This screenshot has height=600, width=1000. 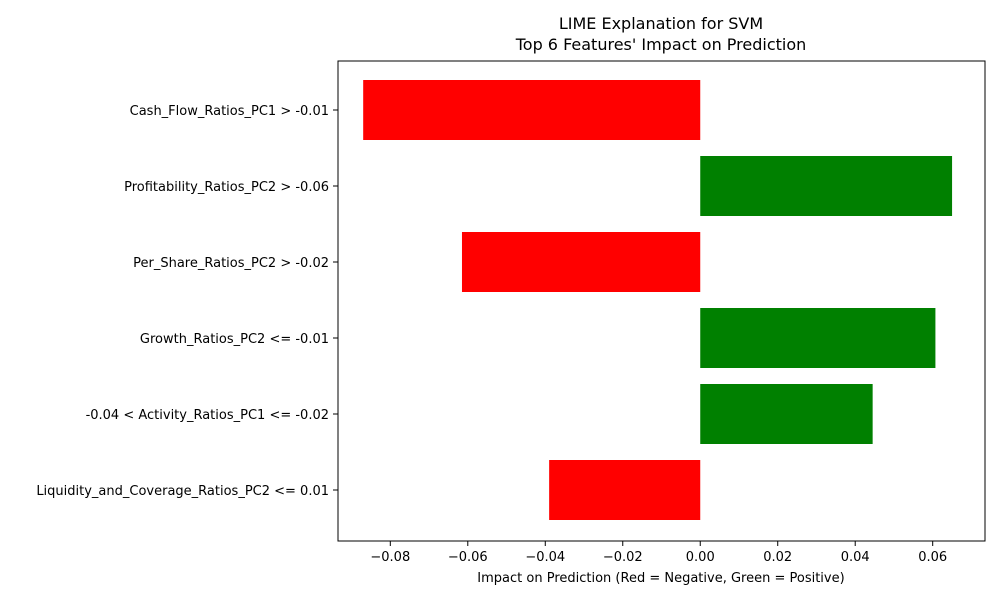 What do you see at coordinates (545, 557) in the screenshot?
I see `x-tick-label: −0.04` at bounding box center [545, 557].